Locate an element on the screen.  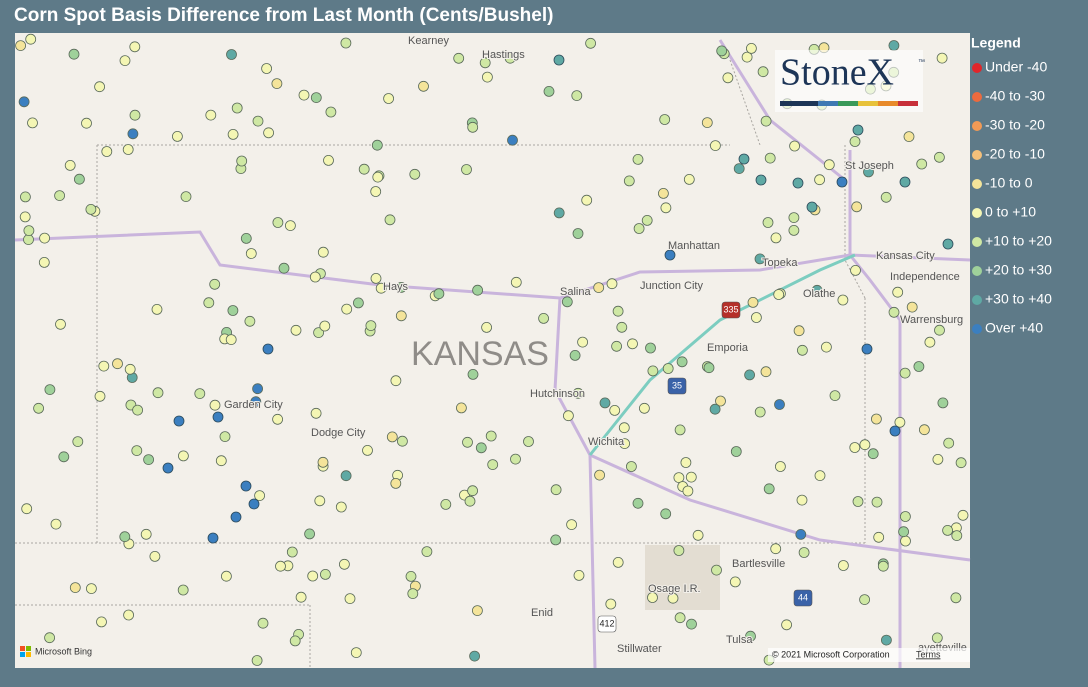
place-label: Tulsa is located at coordinates (739, 640).